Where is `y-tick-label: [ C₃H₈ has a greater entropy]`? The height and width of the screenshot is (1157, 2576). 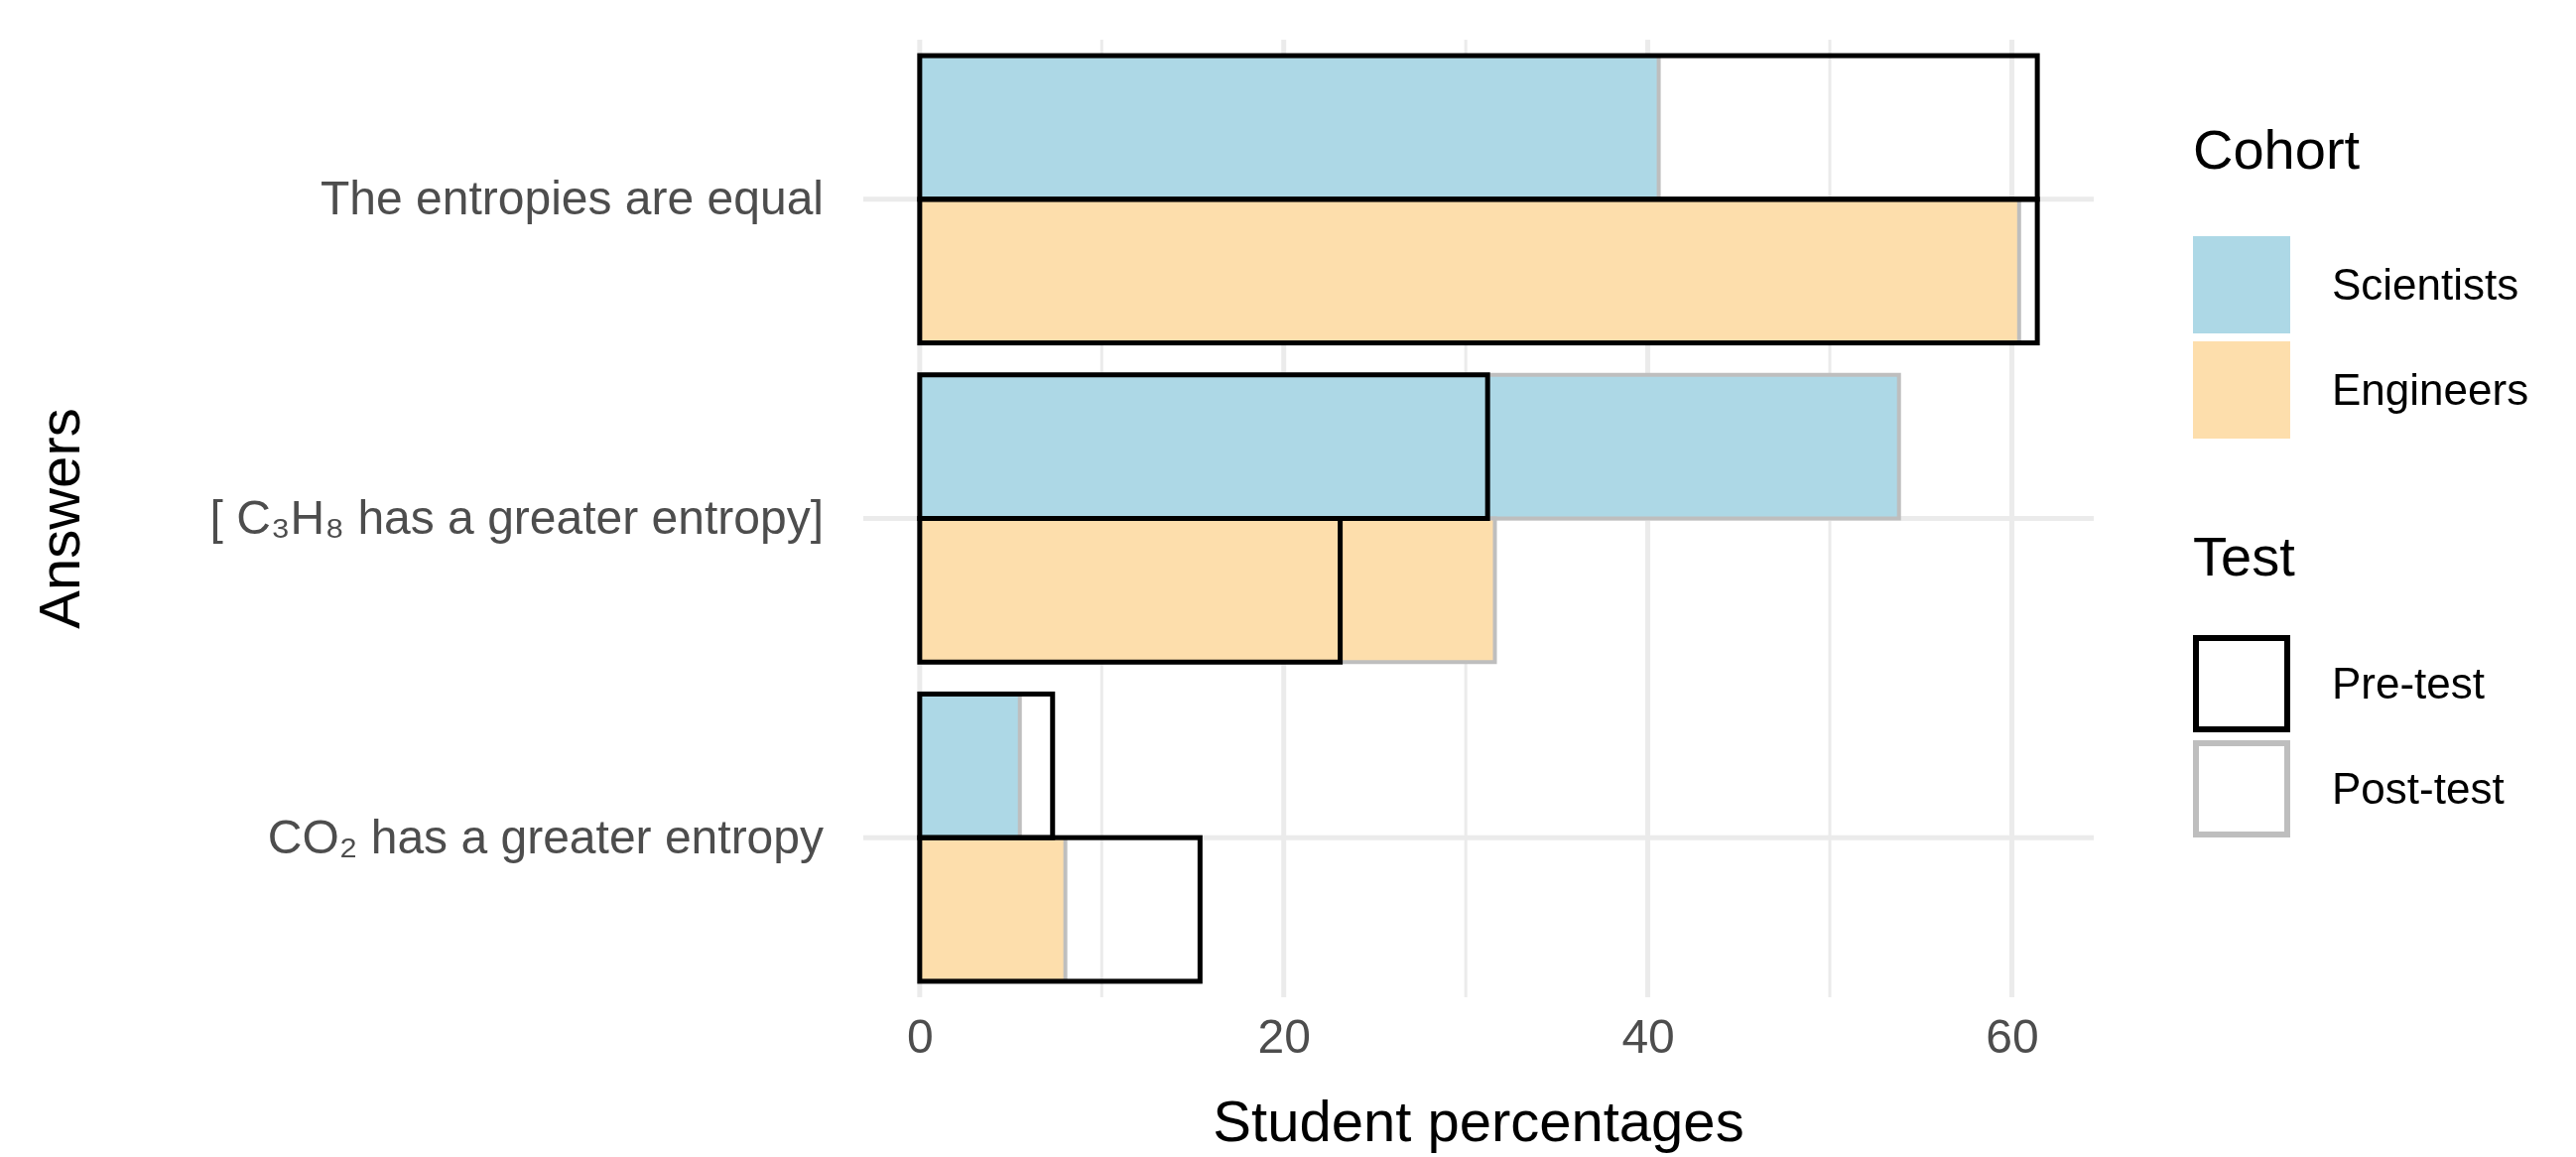
y-tick-label: [ C₃H₈ has a greater entropy] is located at coordinates (517, 517).